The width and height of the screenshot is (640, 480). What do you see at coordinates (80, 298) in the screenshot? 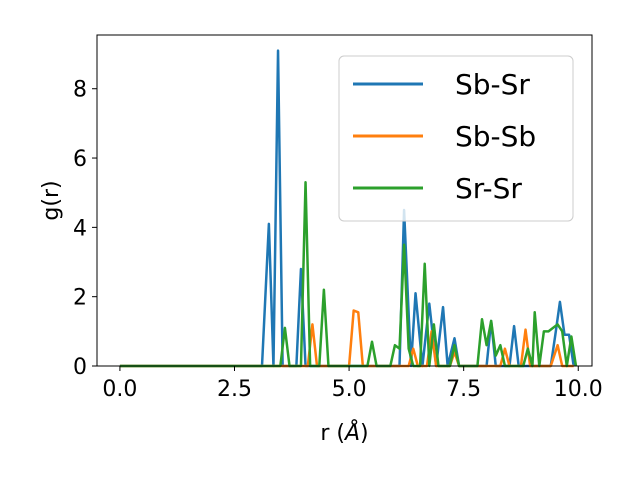
I see `y-tick-label: 2` at bounding box center [80, 298].